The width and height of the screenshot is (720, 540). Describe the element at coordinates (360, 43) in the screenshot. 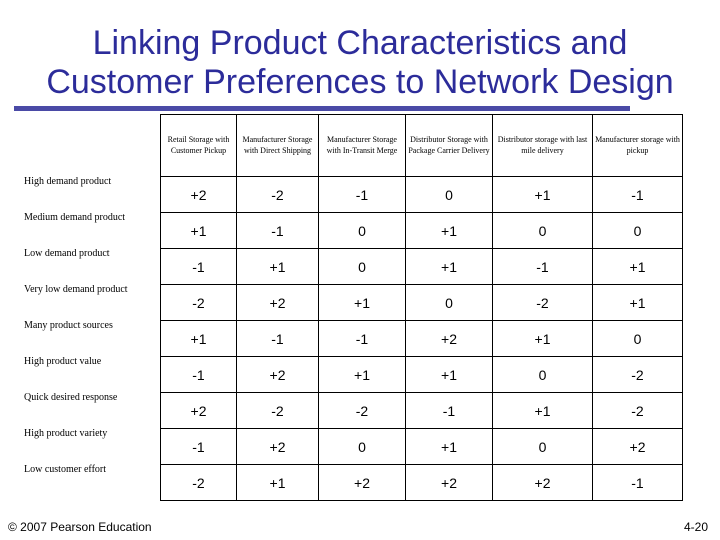

I see `title-line-1: Linking Product Characteristics and` at that location.